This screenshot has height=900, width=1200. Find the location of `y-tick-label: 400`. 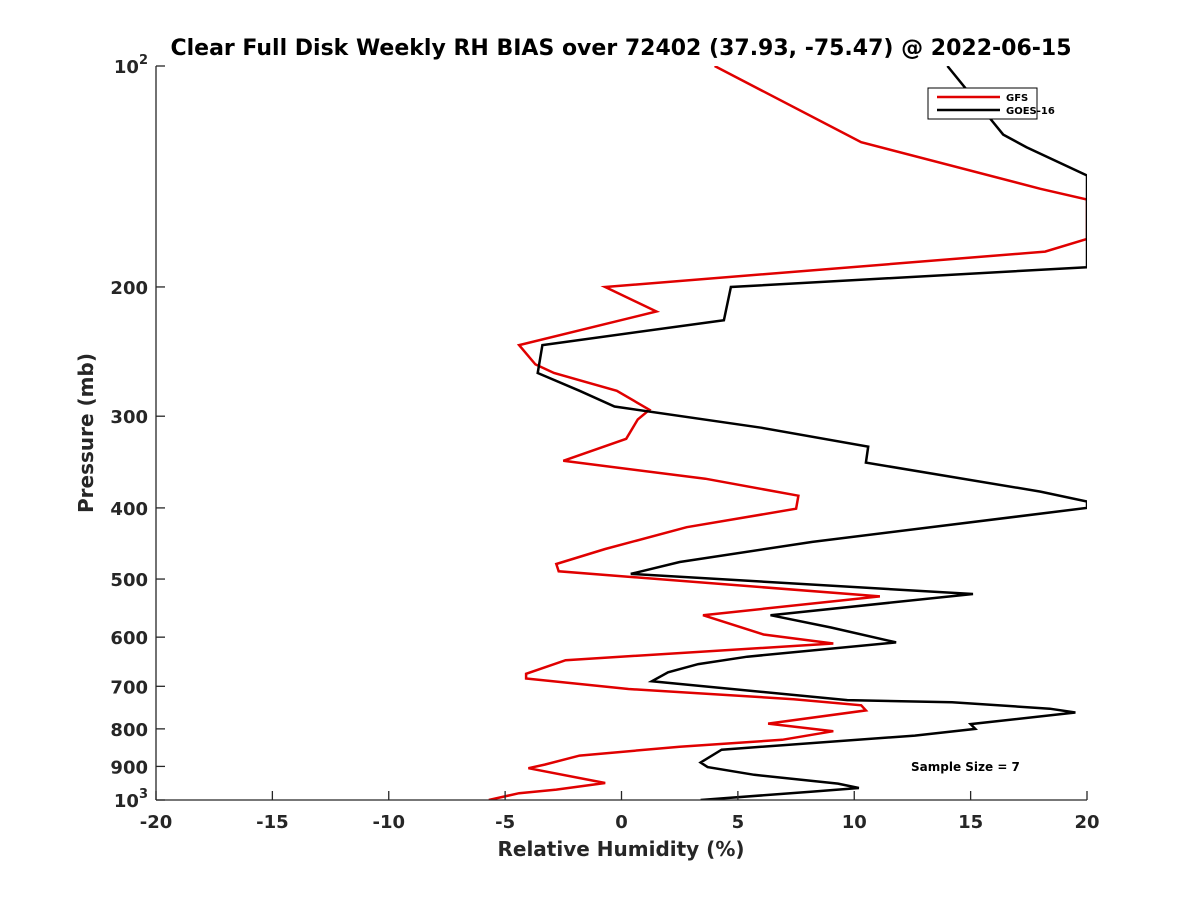

y-tick-label: 400 is located at coordinates (129, 509).